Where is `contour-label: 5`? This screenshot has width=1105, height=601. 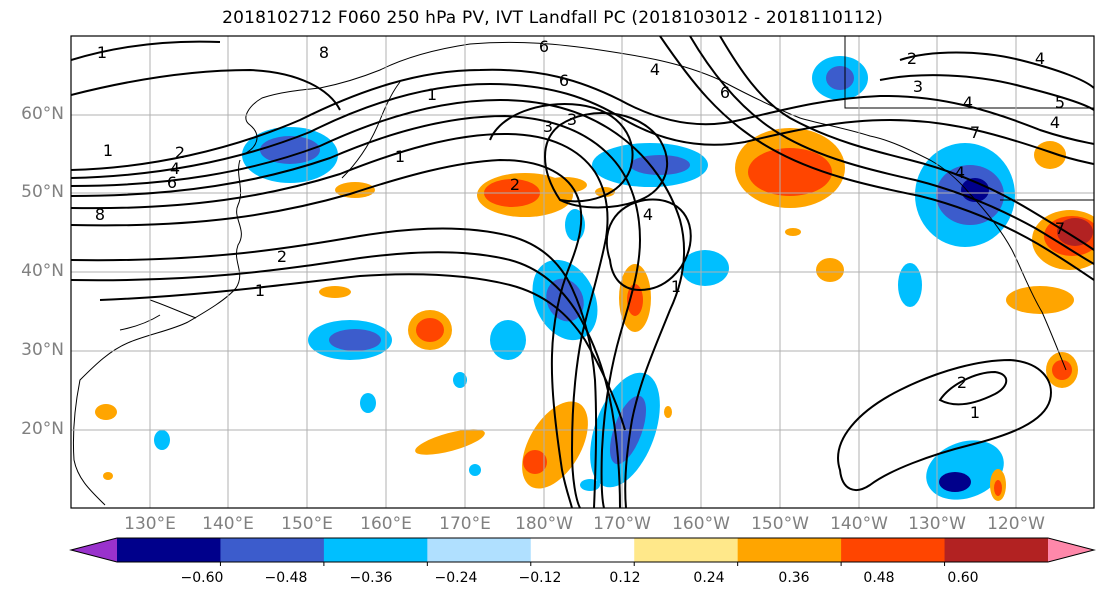 contour-label: 5 is located at coordinates (1060, 102).